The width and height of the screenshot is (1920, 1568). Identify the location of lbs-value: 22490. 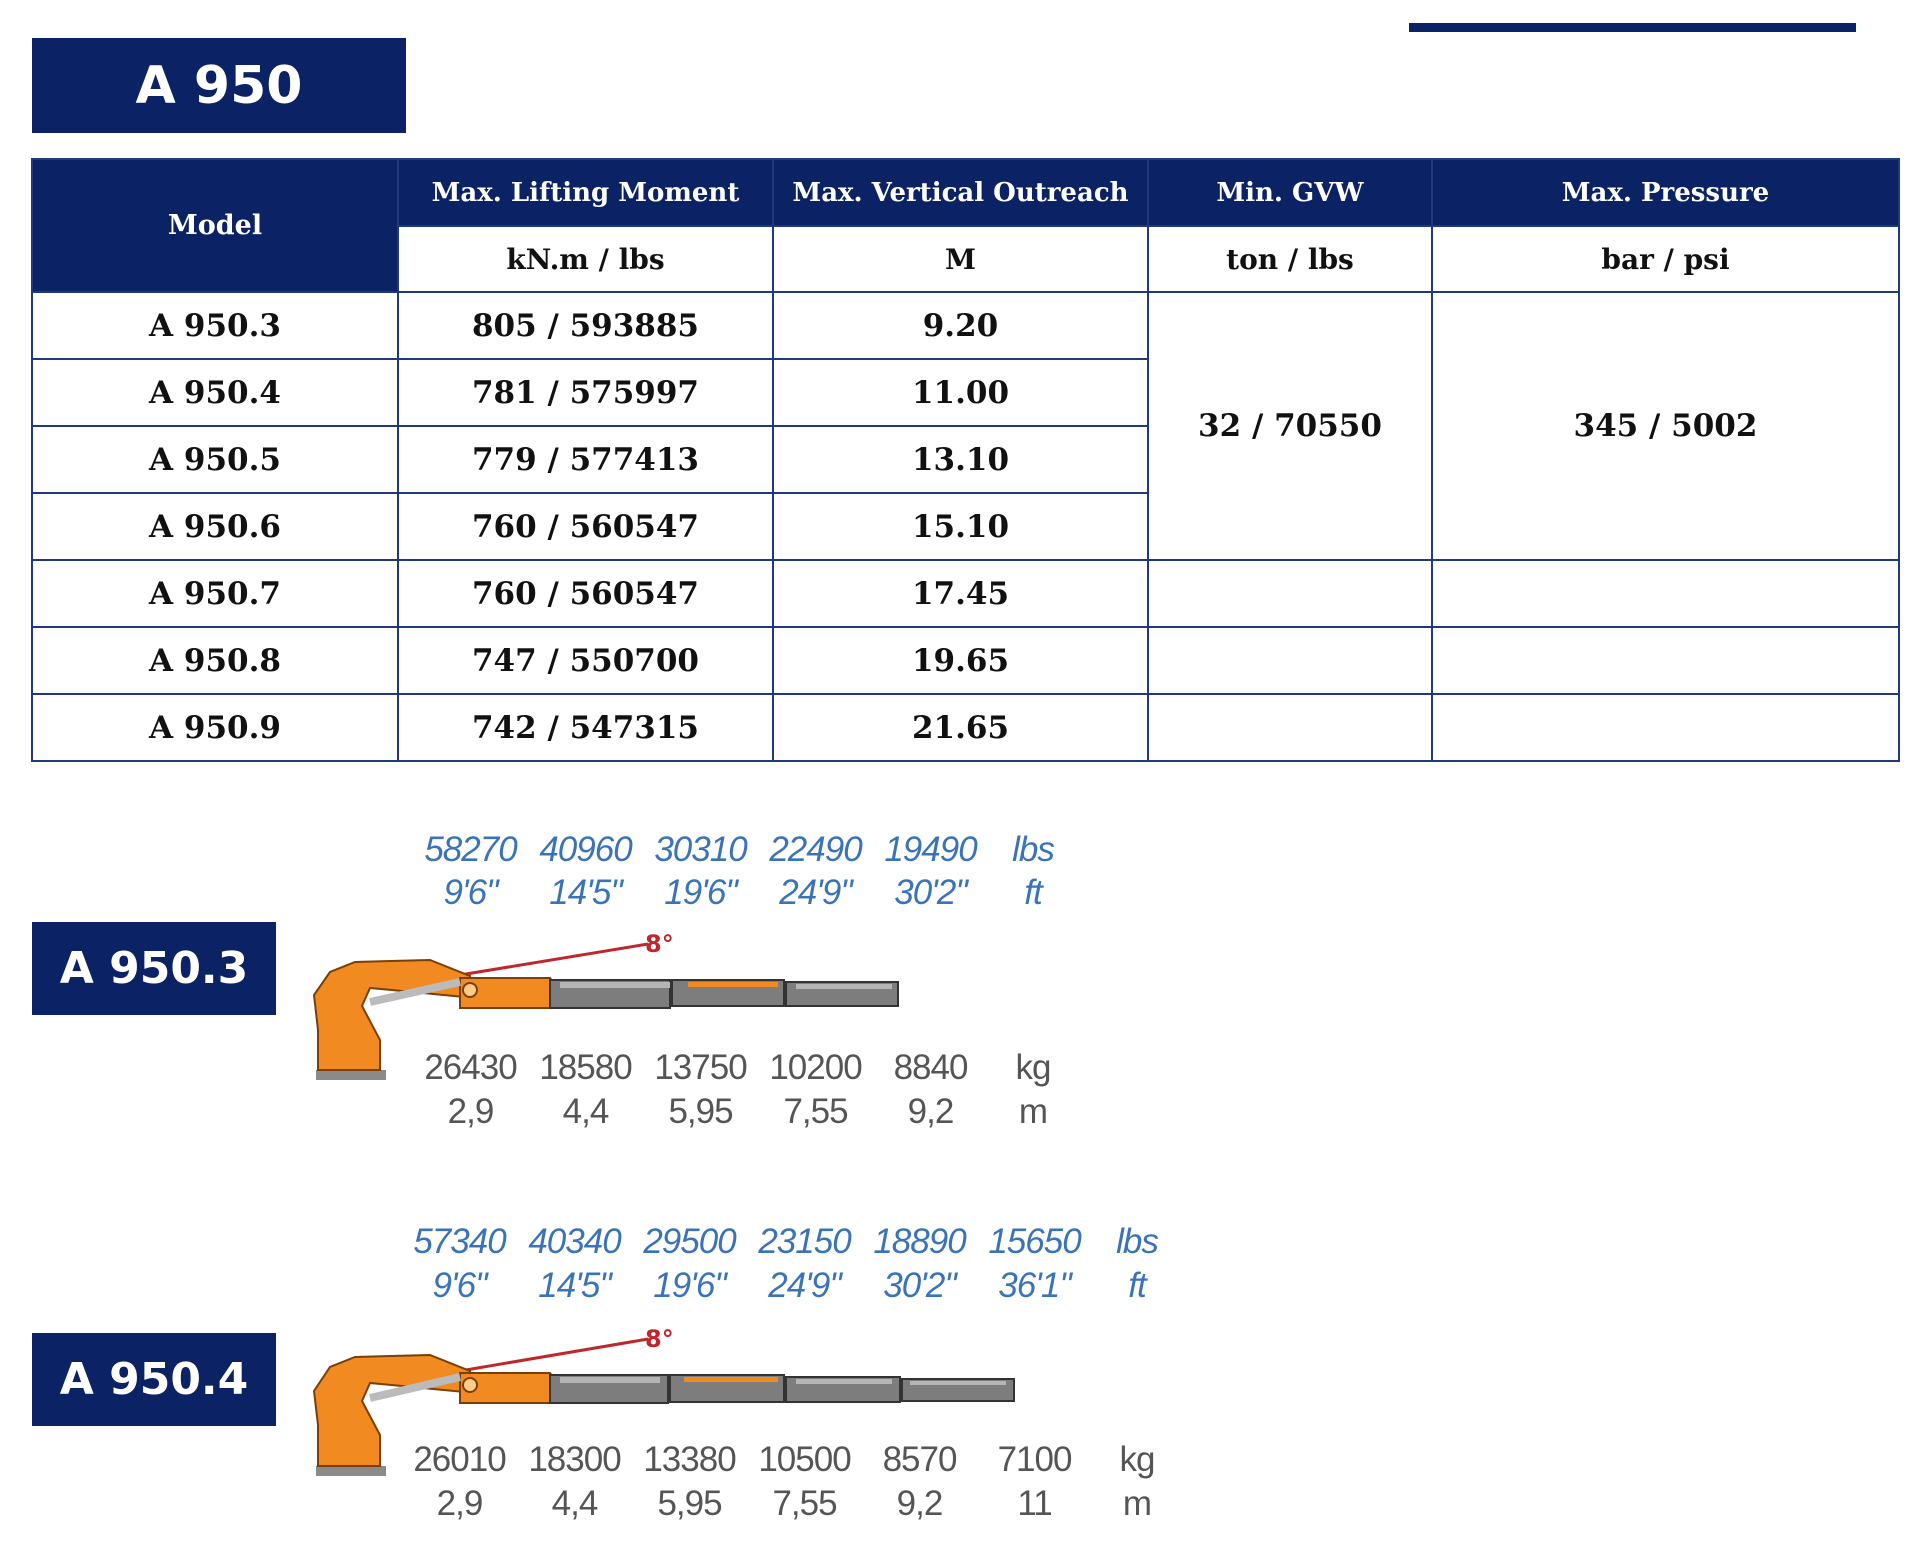
(815, 849).